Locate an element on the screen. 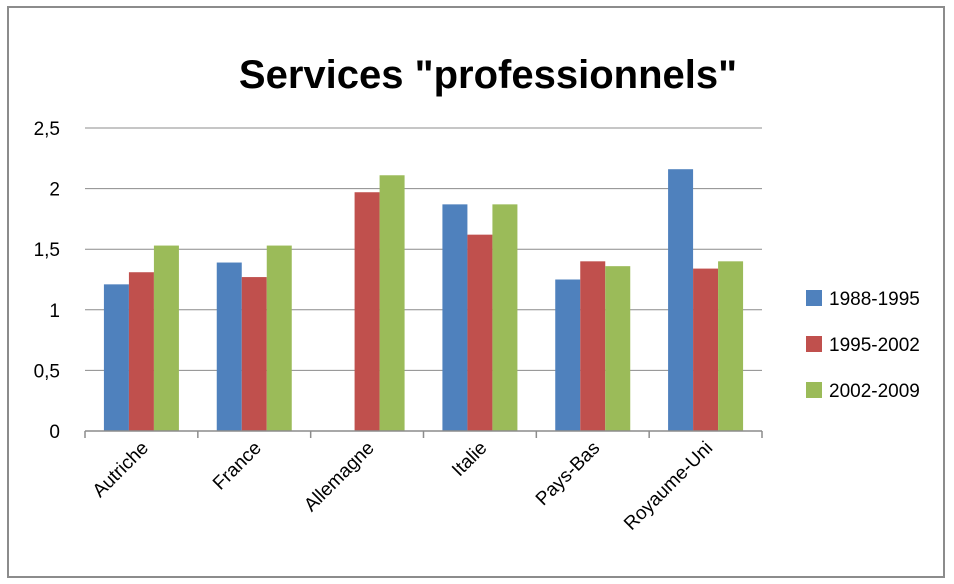 The image size is (954, 584). y-tick-label: 2 is located at coordinates (54, 190).